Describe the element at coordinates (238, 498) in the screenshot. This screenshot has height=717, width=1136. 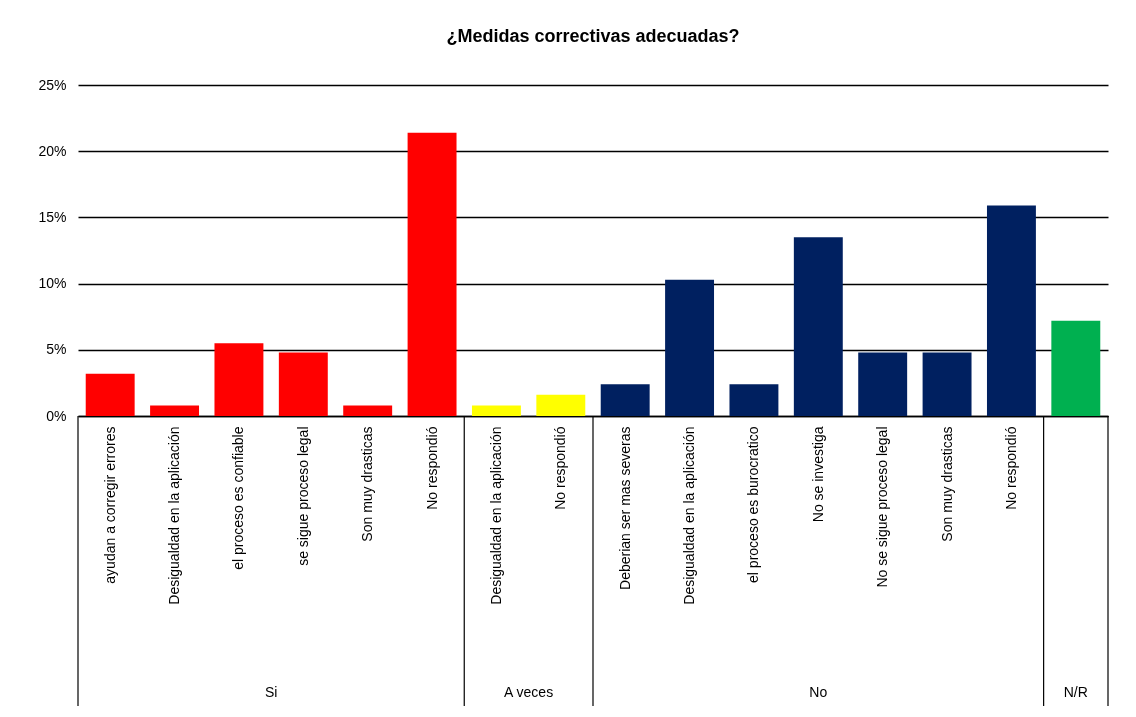
I see `x-tick-label: el proceso es confiable` at that location.